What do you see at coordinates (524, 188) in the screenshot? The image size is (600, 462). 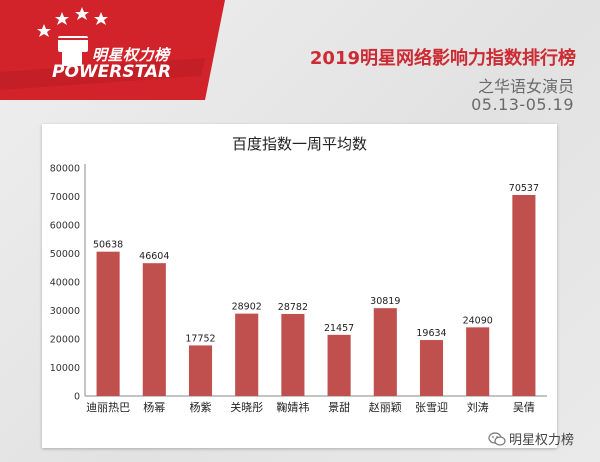 I see `data-label: 70537` at bounding box center [524, 188].